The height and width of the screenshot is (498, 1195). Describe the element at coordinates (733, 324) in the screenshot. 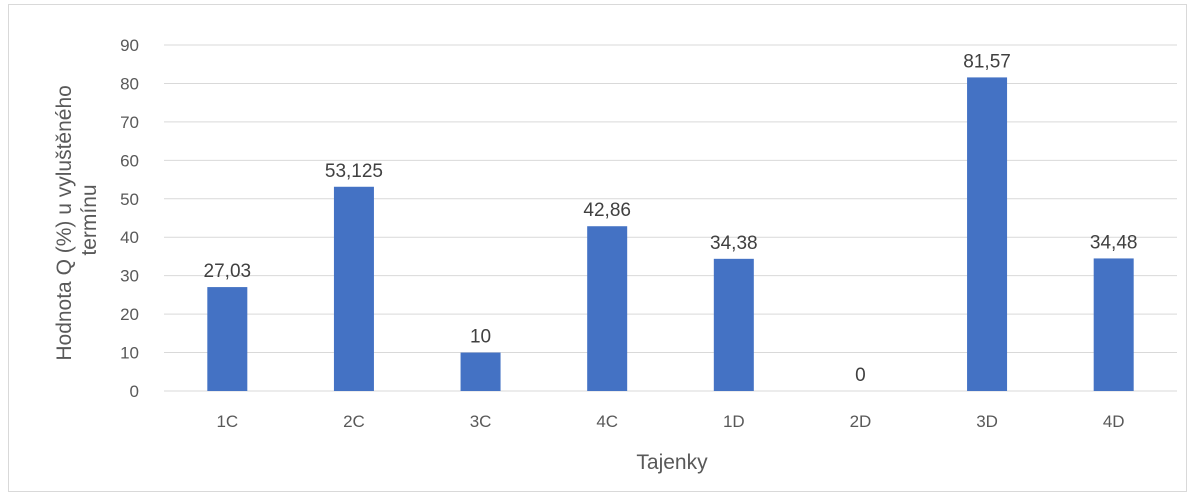

I see `bar-1D` at that location.